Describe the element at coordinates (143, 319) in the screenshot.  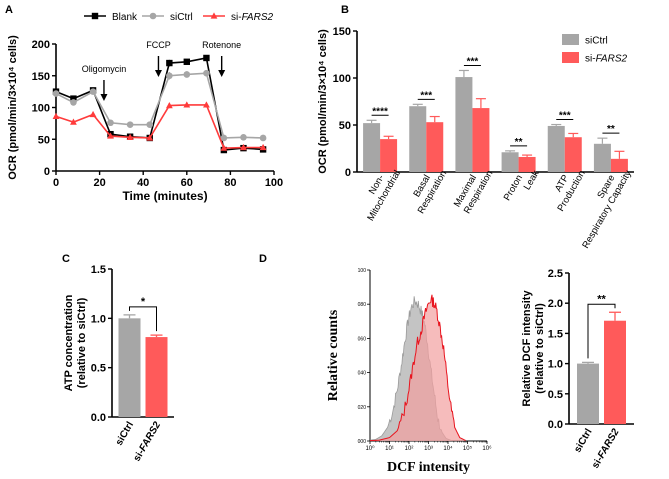
I see `c-significance-bracket` at that location.